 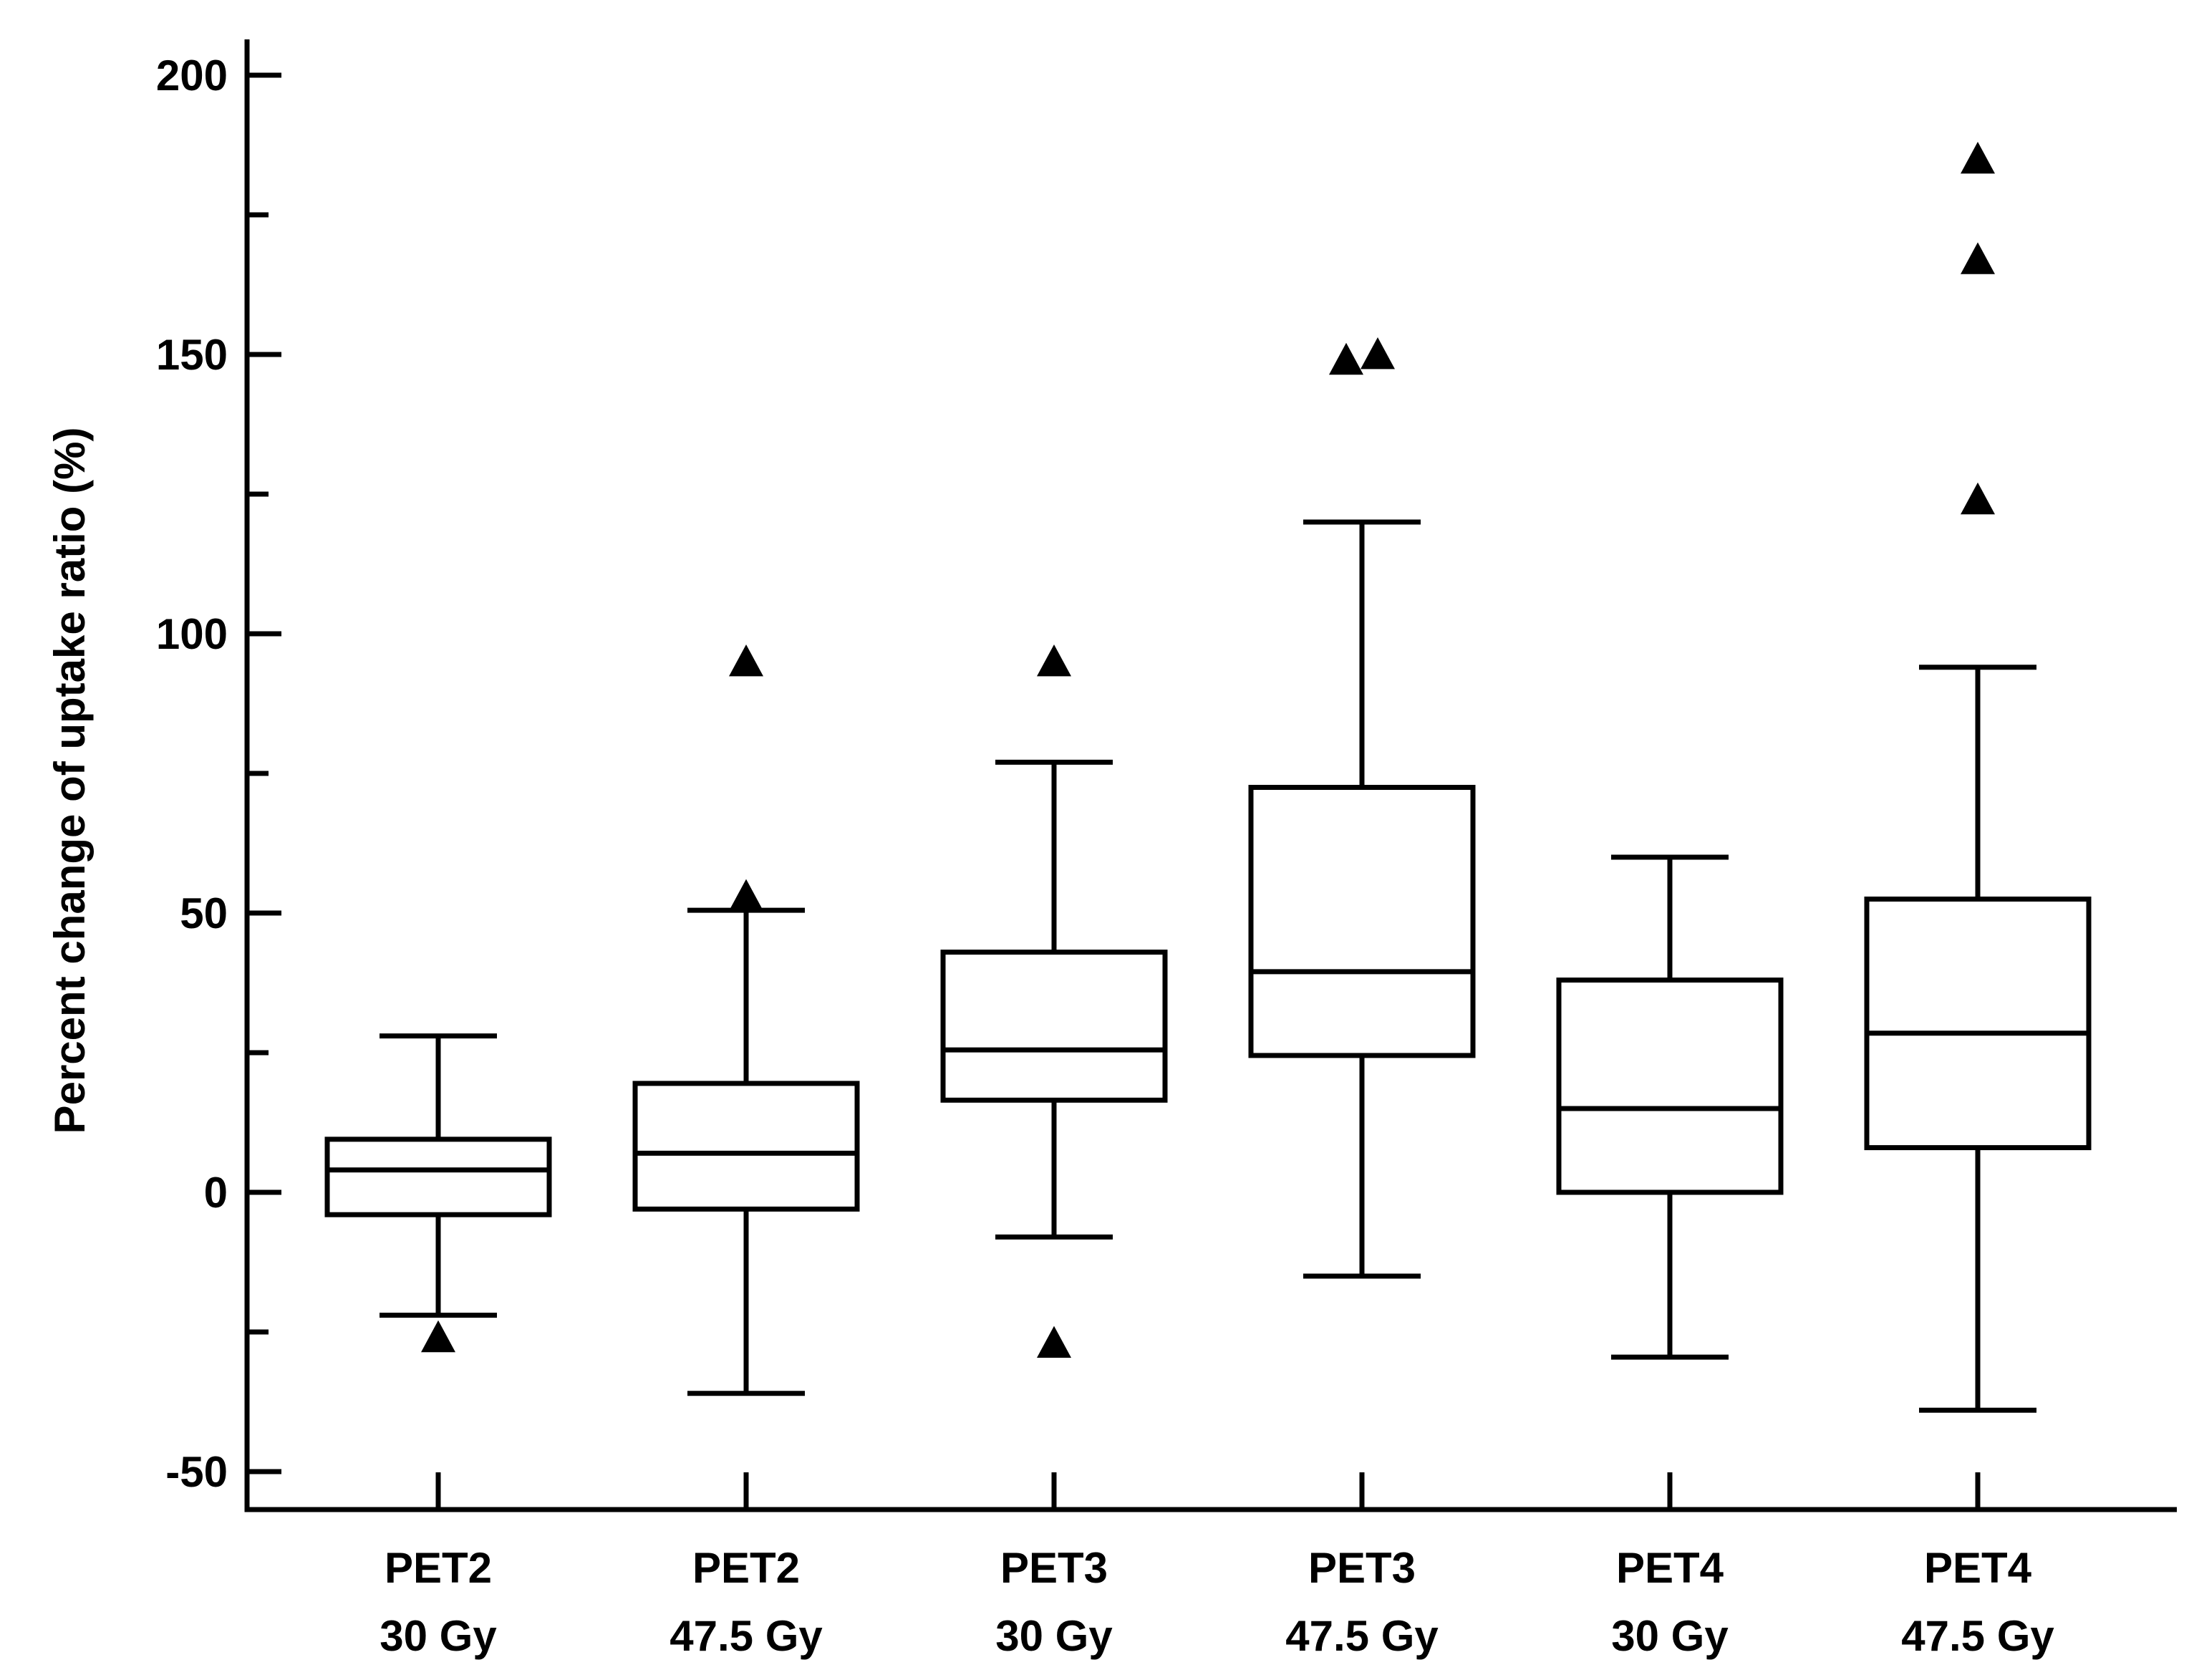 I want to click on y-tick-label: 0, so click(x=216, y=1193).